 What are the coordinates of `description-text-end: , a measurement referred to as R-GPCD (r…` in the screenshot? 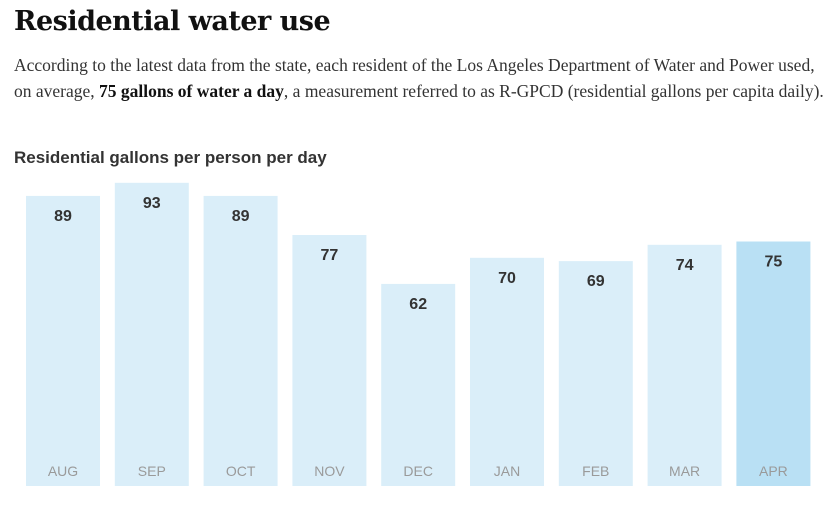 It's located at (553, 91).